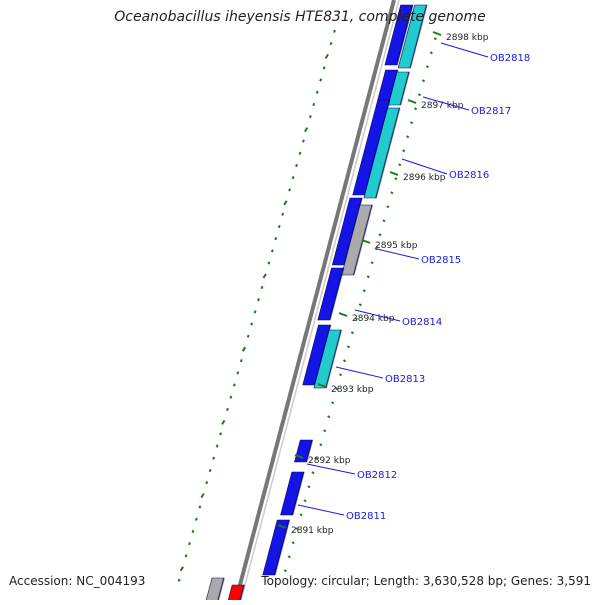 The image size is (600, 605). What do you see at coordinates (298, 493) in the screenshot?
I see `gene-ob2811-shade` at bounding box center [298, 493].